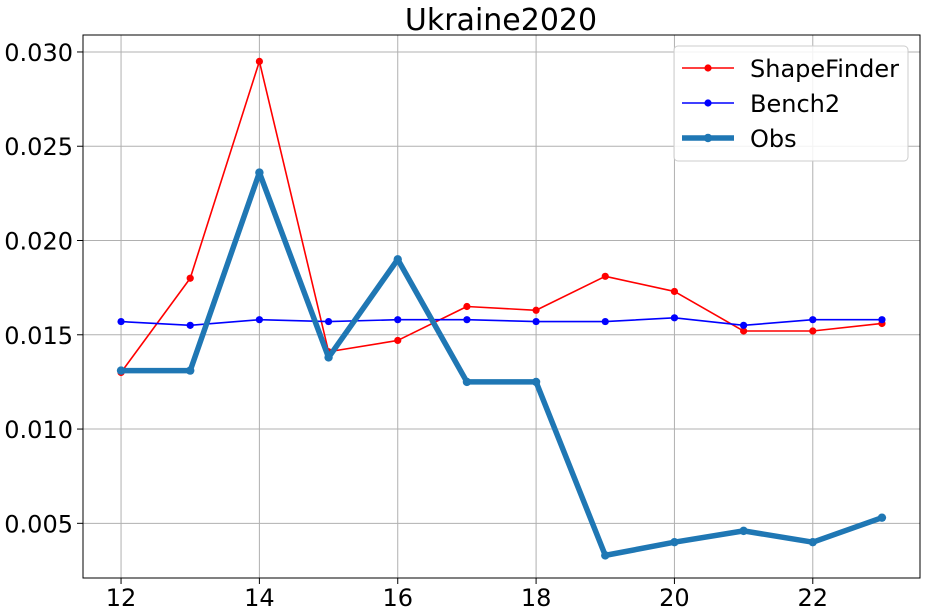 This screenshot has width=927, height=616. I want to click on legend-label: Obs, so click(773, 139).